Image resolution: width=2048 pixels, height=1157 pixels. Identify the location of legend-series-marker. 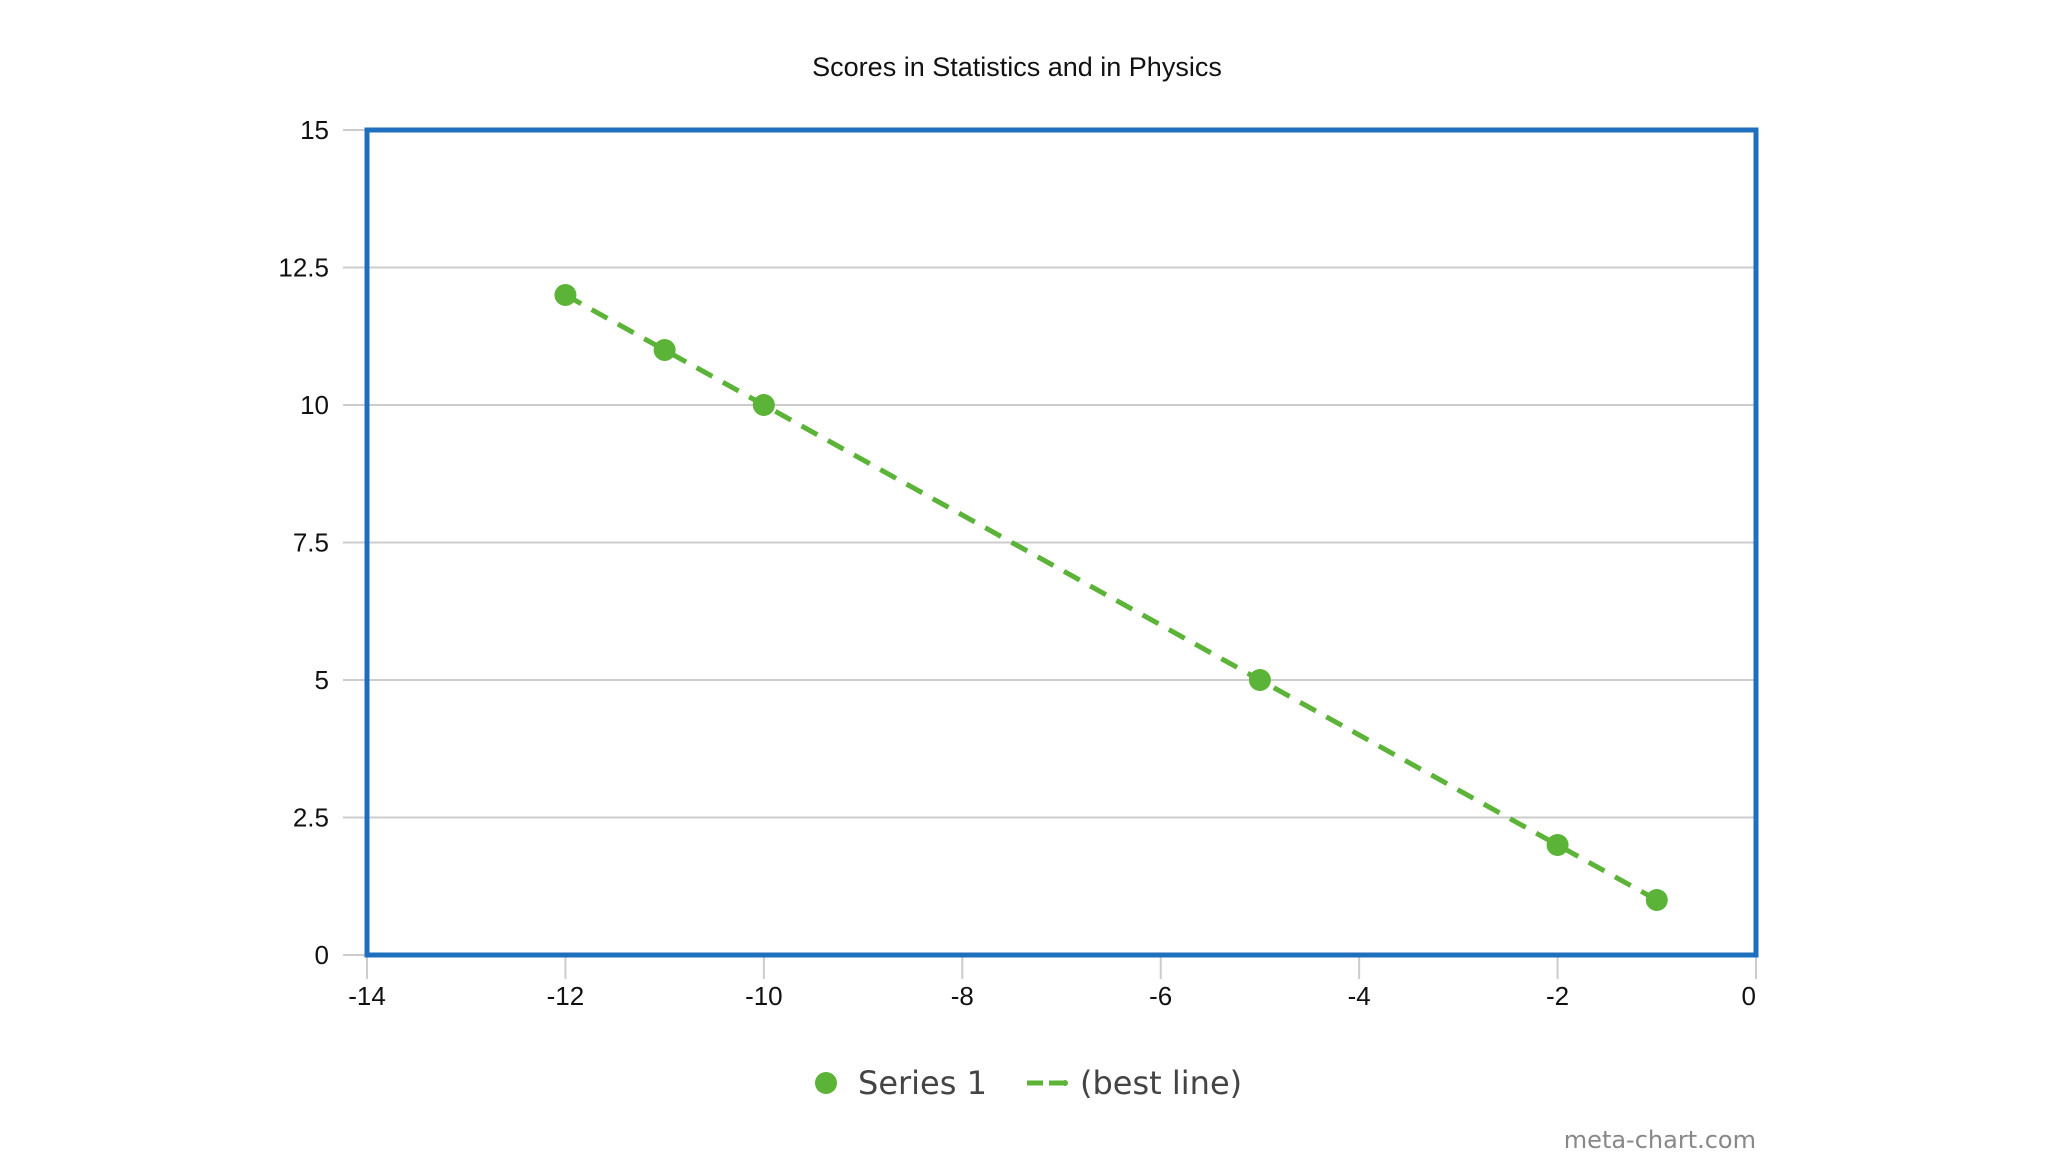
(826, 1083).